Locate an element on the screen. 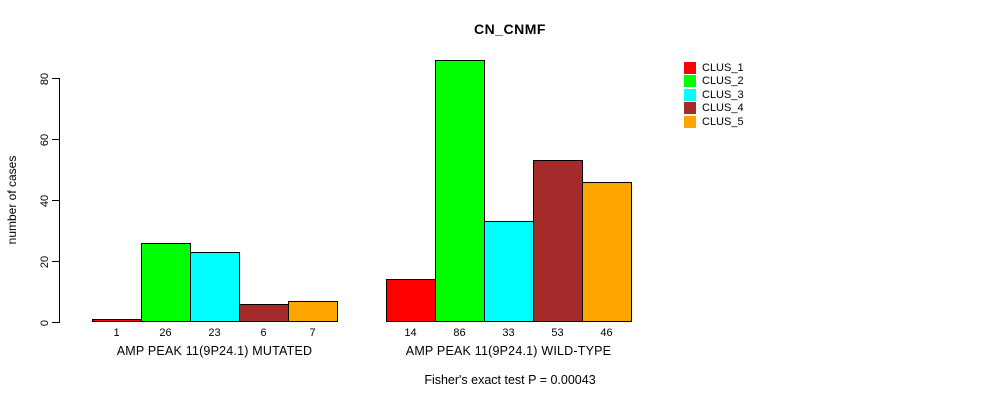 This screenshot has width=990, height=400. legend-label: CLUS_1 is located at coordinates (723, 67).